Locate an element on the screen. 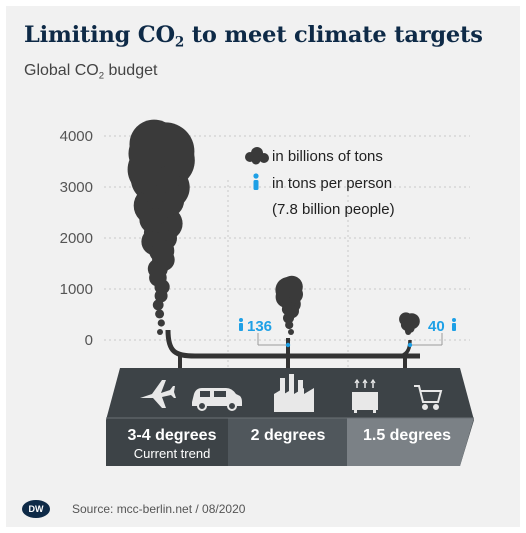 The width and height of the screenshot is (526, 533). legend-person-note: (7.8 billion people) is located at coordinates (333, 209).